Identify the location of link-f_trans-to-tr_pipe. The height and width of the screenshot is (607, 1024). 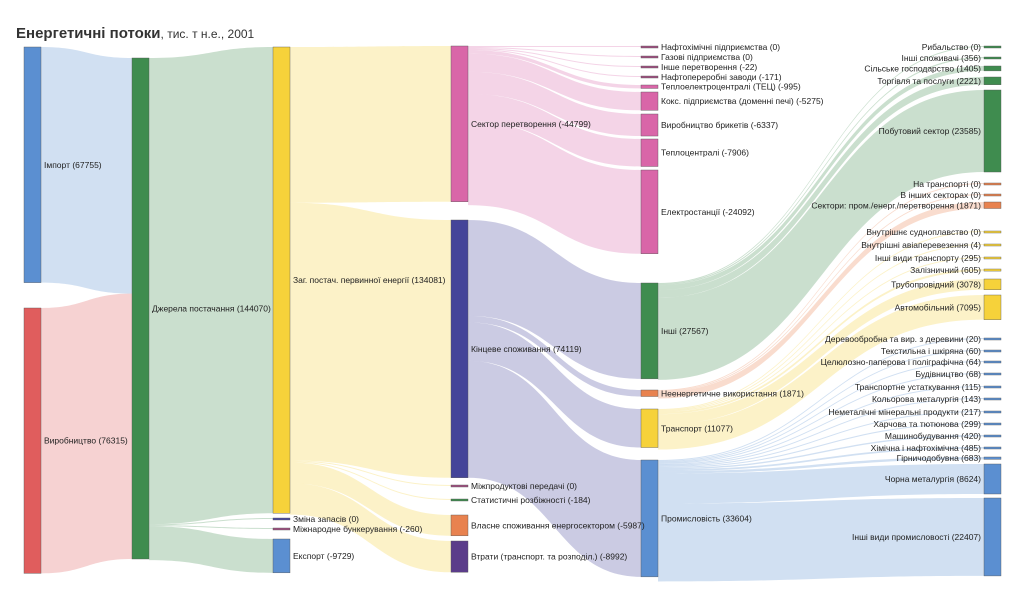
(821, 352).